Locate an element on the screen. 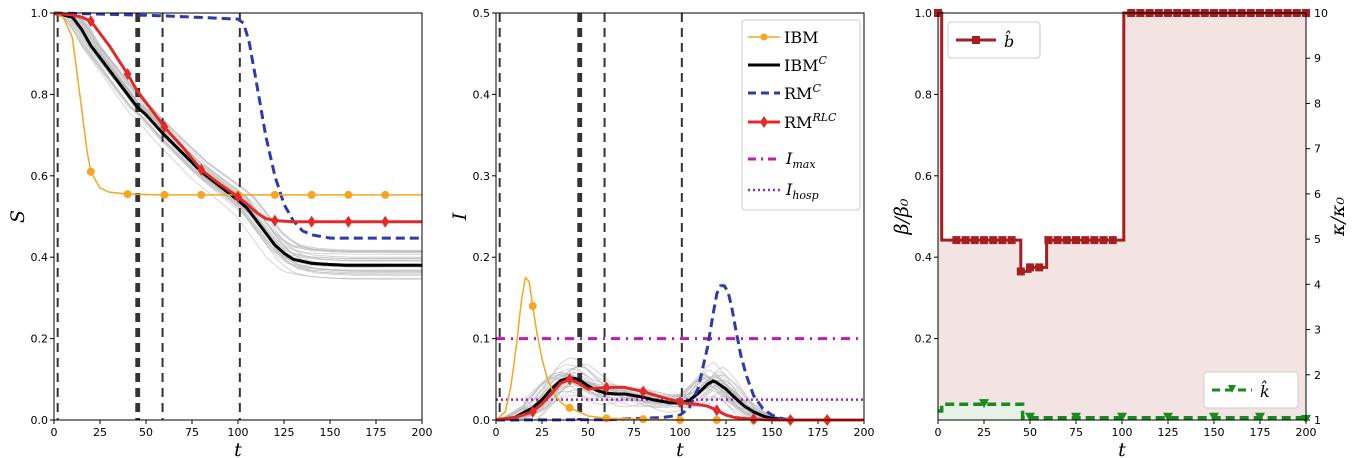 The height and width of the screenshot is (458, 1359). y2-tick-label: 9 is located at coordinates (1317, 58).